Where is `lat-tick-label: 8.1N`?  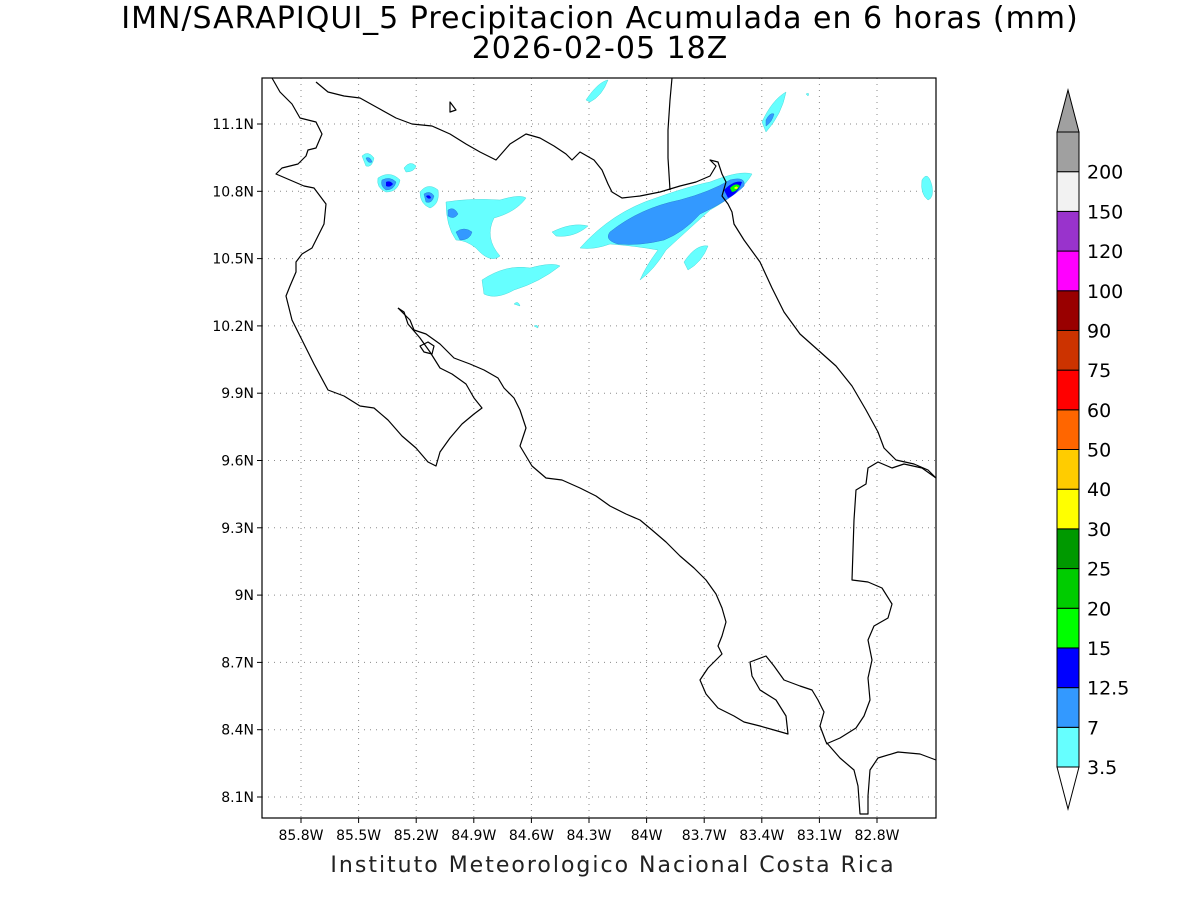
lat-tick-label: 8.1N is located at coordinates (237, 798).